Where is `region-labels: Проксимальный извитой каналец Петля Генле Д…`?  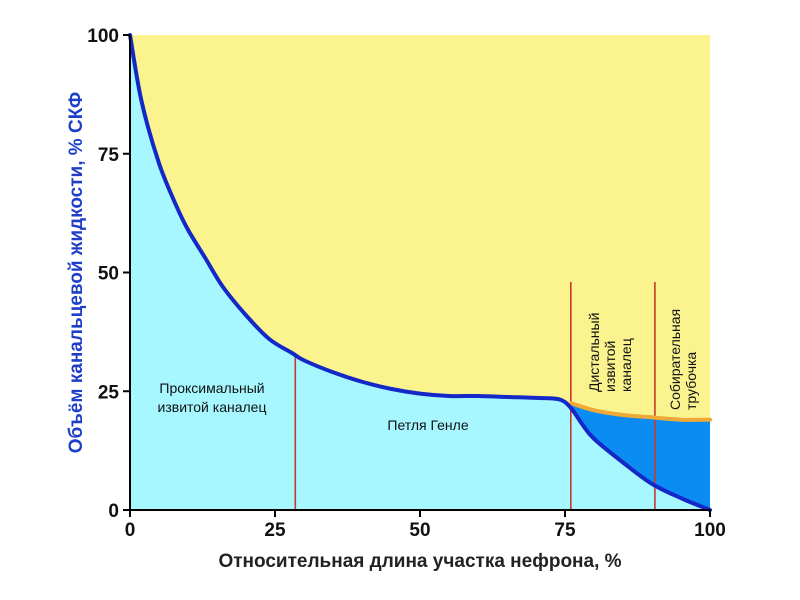 region-labels: Проксимальный извитой каналец Петля Генле Д… is located at coordinates (428, 371).